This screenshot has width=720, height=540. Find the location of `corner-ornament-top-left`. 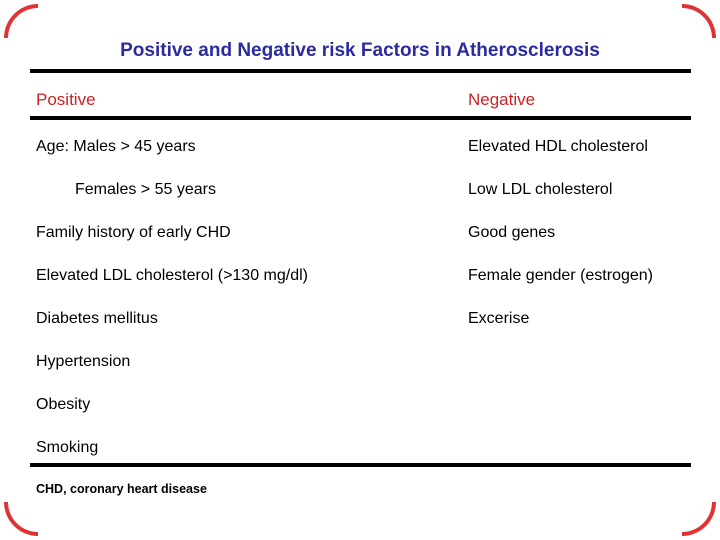

corner-ornament-top-left is located at coordinates (21, 21).